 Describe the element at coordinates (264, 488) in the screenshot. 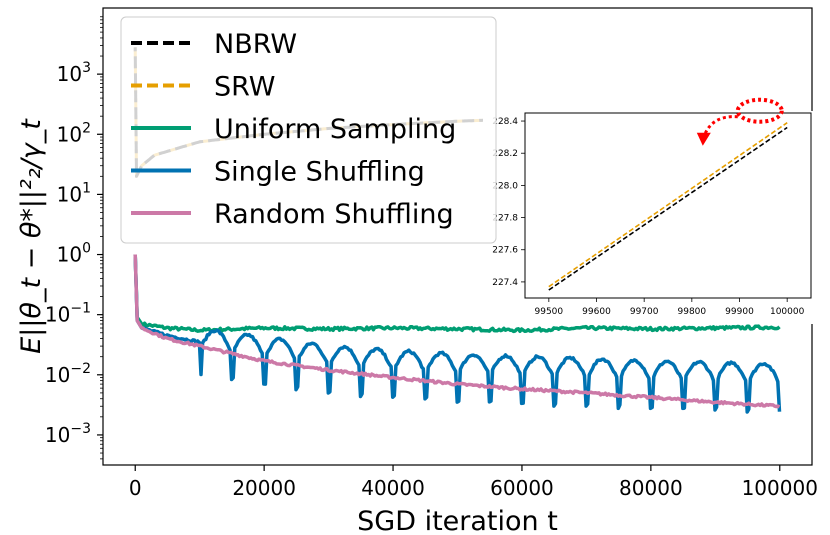

I see `x-tick-label: 20000` at that location.